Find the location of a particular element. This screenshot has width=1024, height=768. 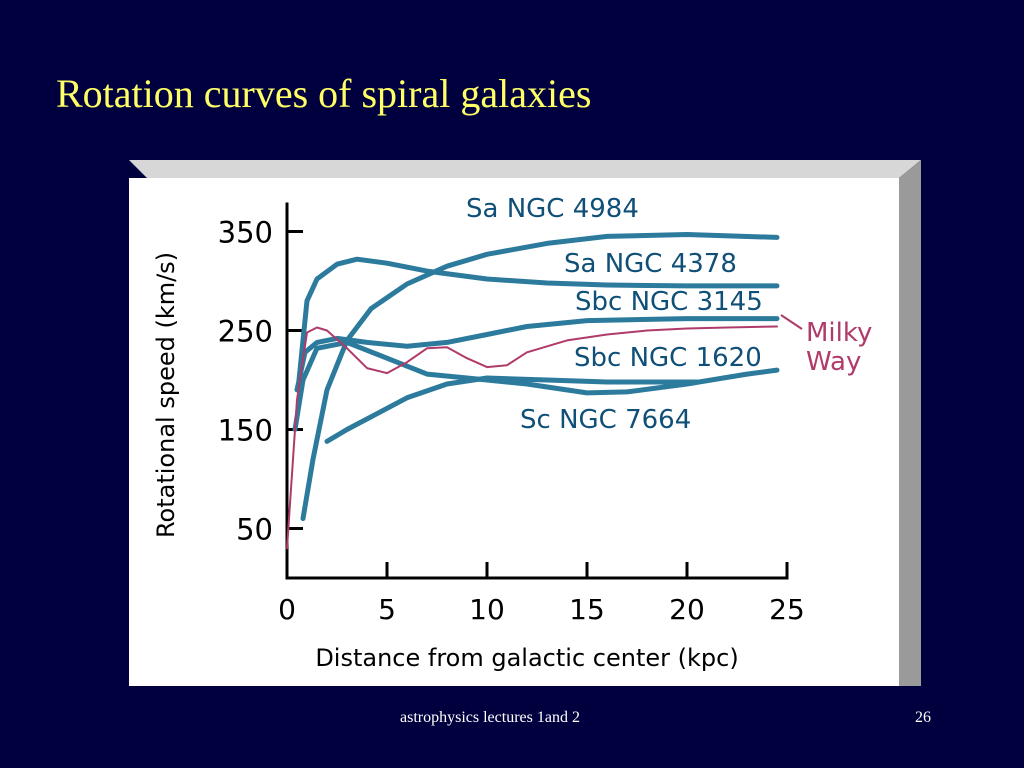

x-tick-label: 25 is located at coordinates (787, 609).